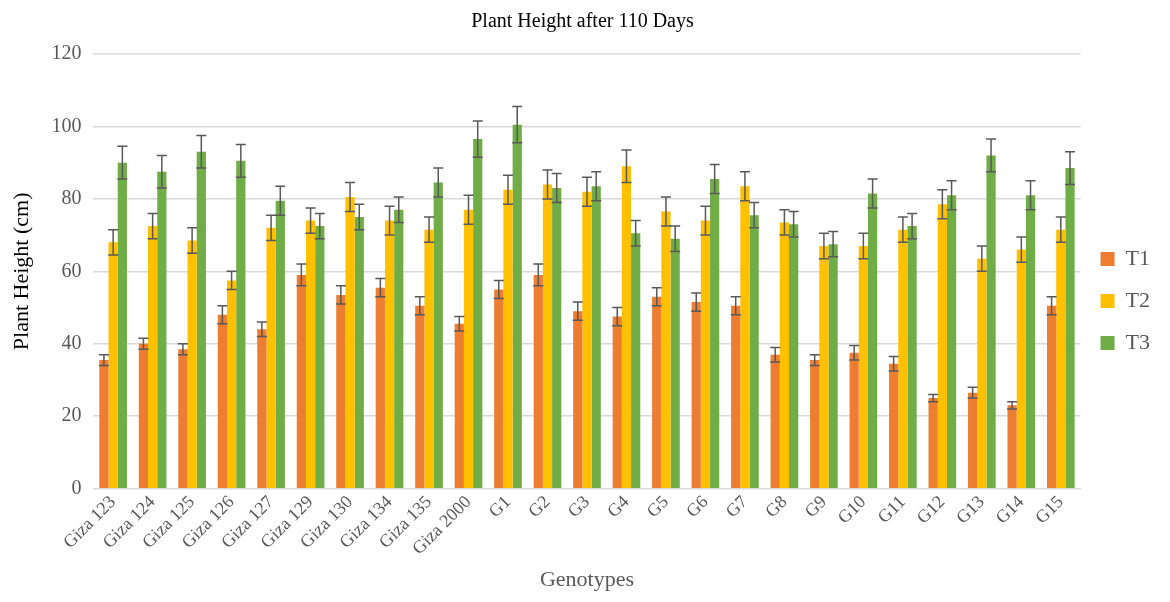  What do you see at coordinates (66, 124) in the screenshot?
I see `y-tick-label: 100` at bounding box center [66, 124].